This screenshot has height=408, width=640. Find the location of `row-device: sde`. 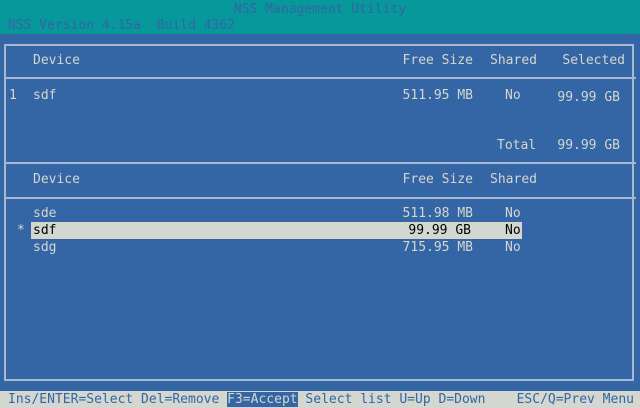

row-device: sde is located at coordinates (45, 213).